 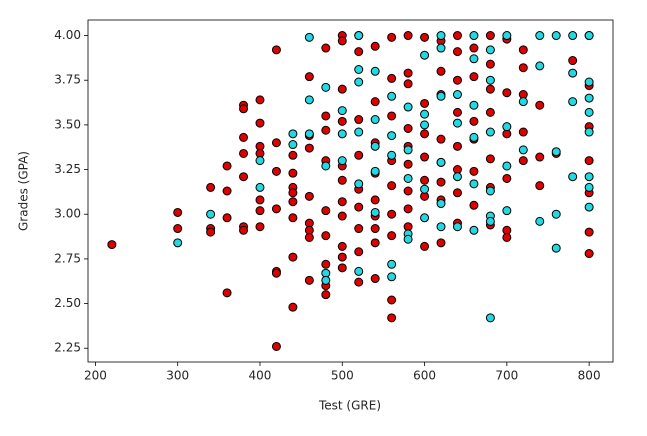 I want to click on x-tick-label: 400, so click(x=260, y=376).